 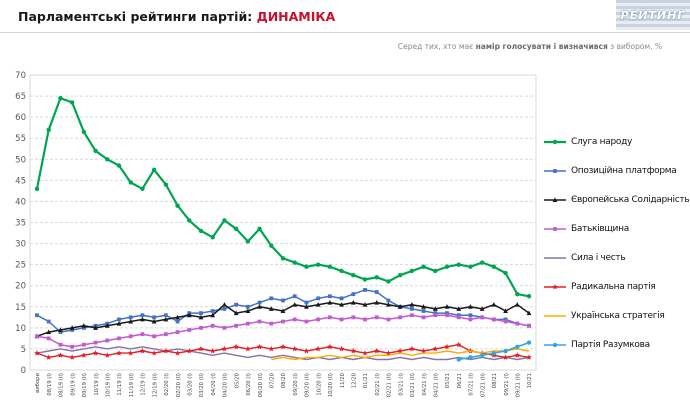 What do you see at coordinates (343, 380) in the screenshot?
I see `x-tick-label: 11/20` at bounding box center [343, 380].